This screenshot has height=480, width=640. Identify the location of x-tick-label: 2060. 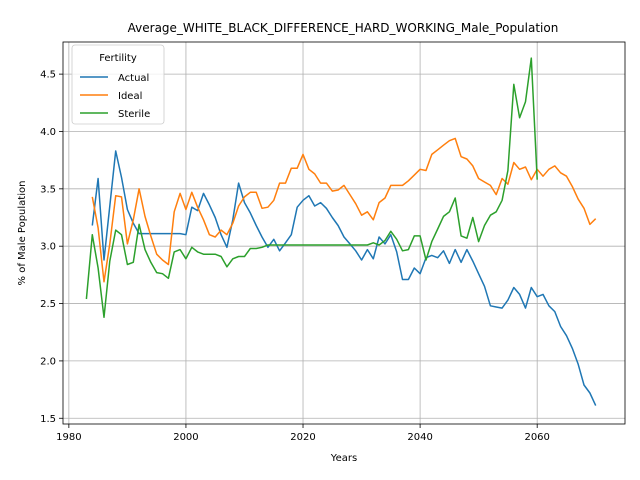
(536, 437).